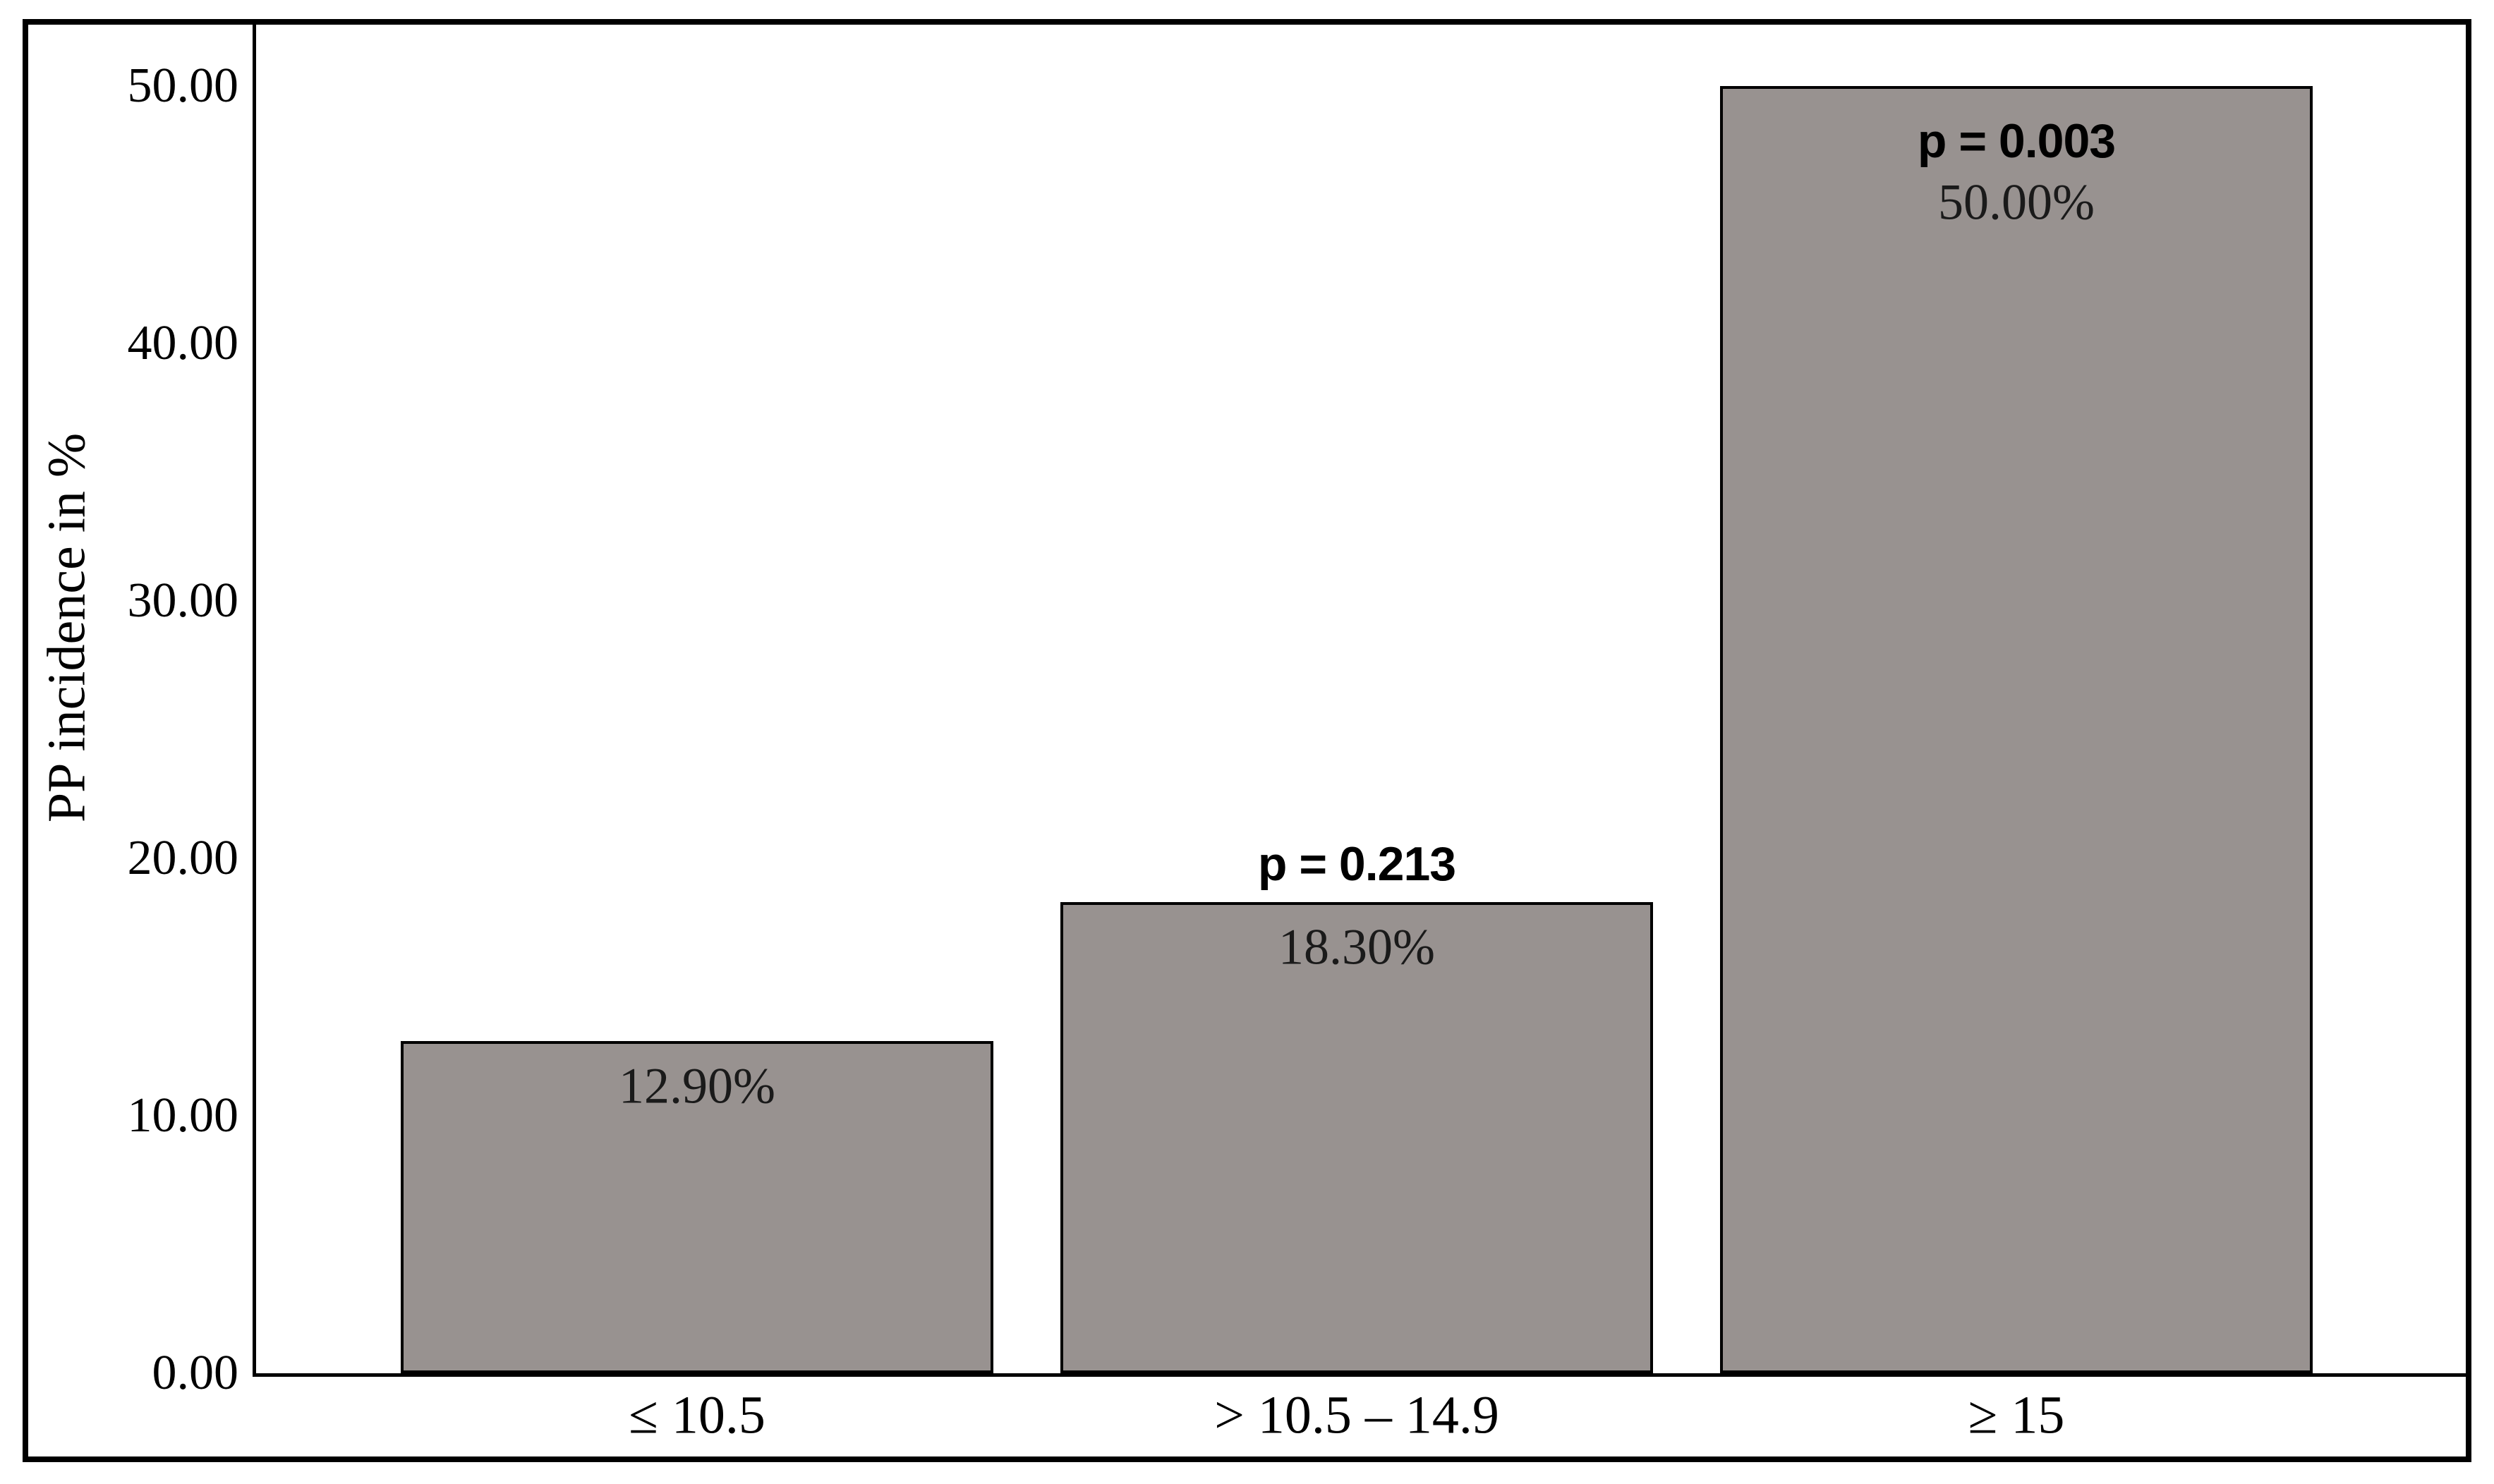 This screenshot has height=1484, width=2494. Describe the element at coordinates (196, 1373) in the screenshot. I see `y-axis-tick-label: 0.00` at that location.